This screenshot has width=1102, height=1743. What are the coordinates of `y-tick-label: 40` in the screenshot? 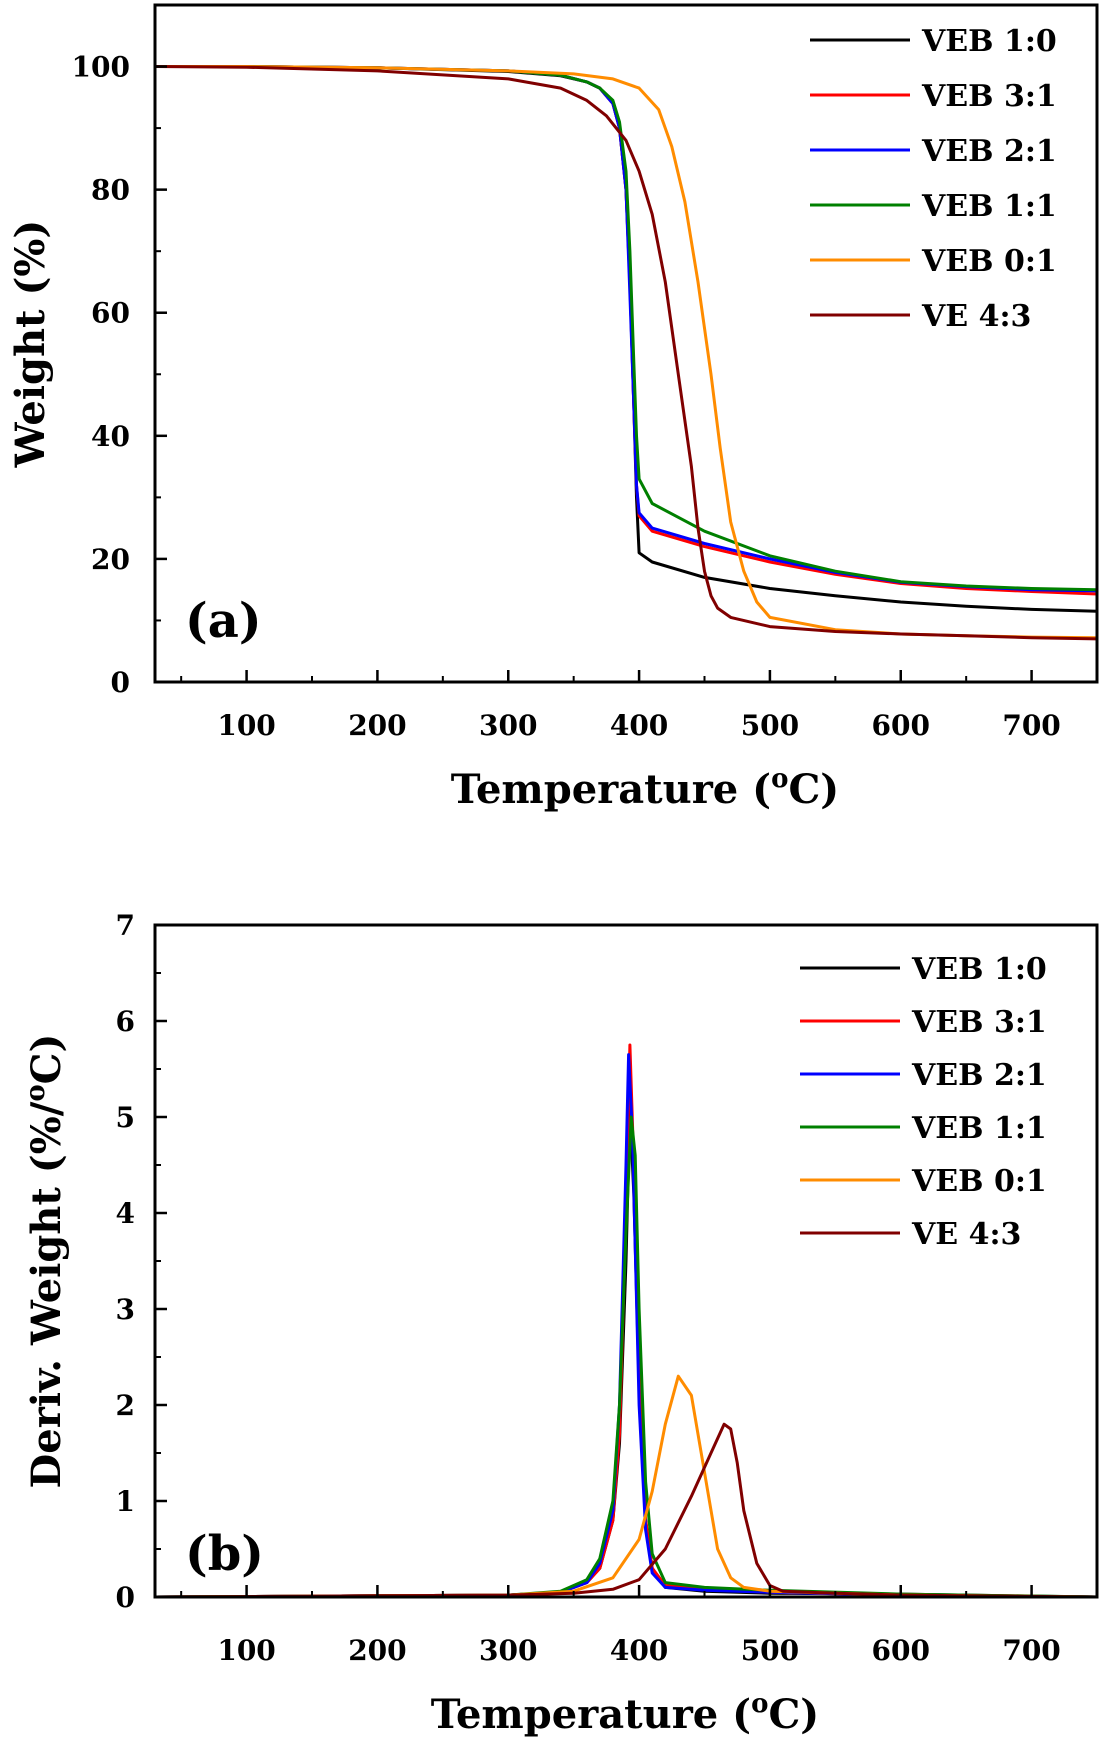 It's located at (110, 436).